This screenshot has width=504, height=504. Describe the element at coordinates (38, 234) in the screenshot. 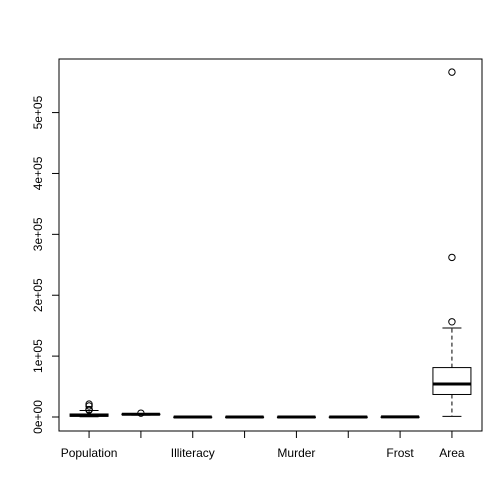

I see `y-tick-label: 3e+05` at that location.